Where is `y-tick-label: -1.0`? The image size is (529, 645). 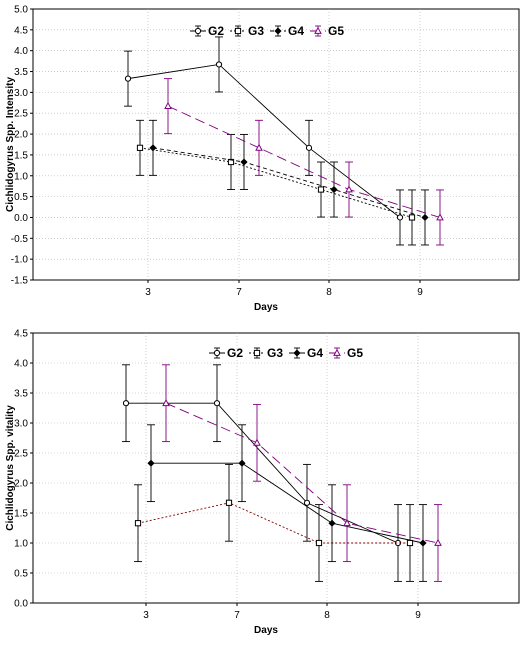
y-tick-label: -1.0 is located at coordinates (20, 260).